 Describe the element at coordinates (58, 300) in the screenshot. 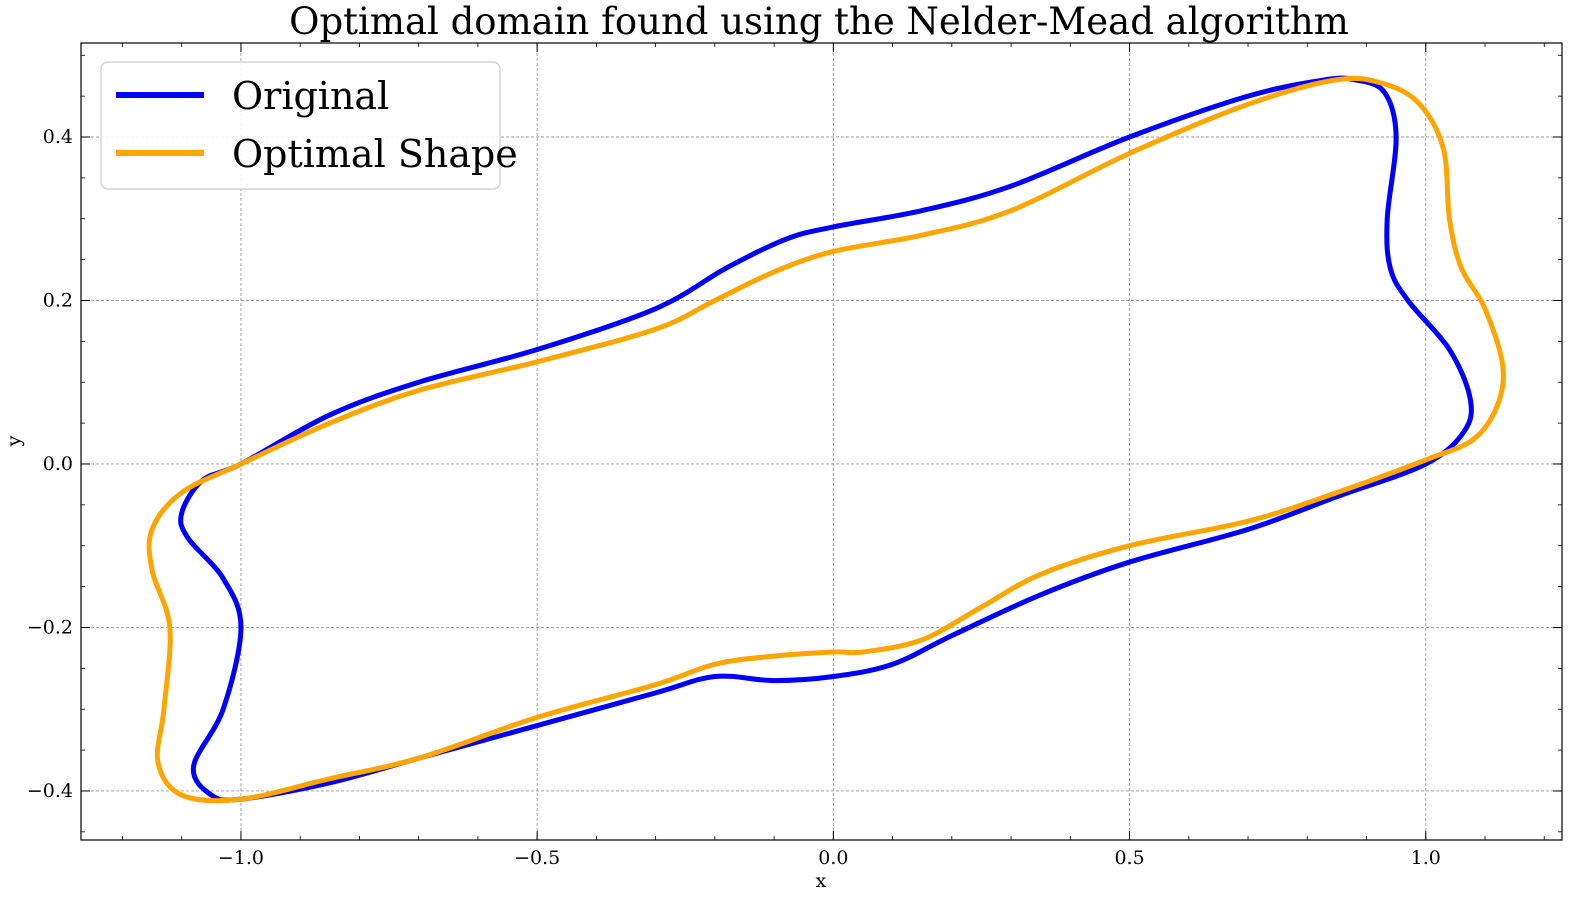

I see `y-tick-label: 0.2` at that location.